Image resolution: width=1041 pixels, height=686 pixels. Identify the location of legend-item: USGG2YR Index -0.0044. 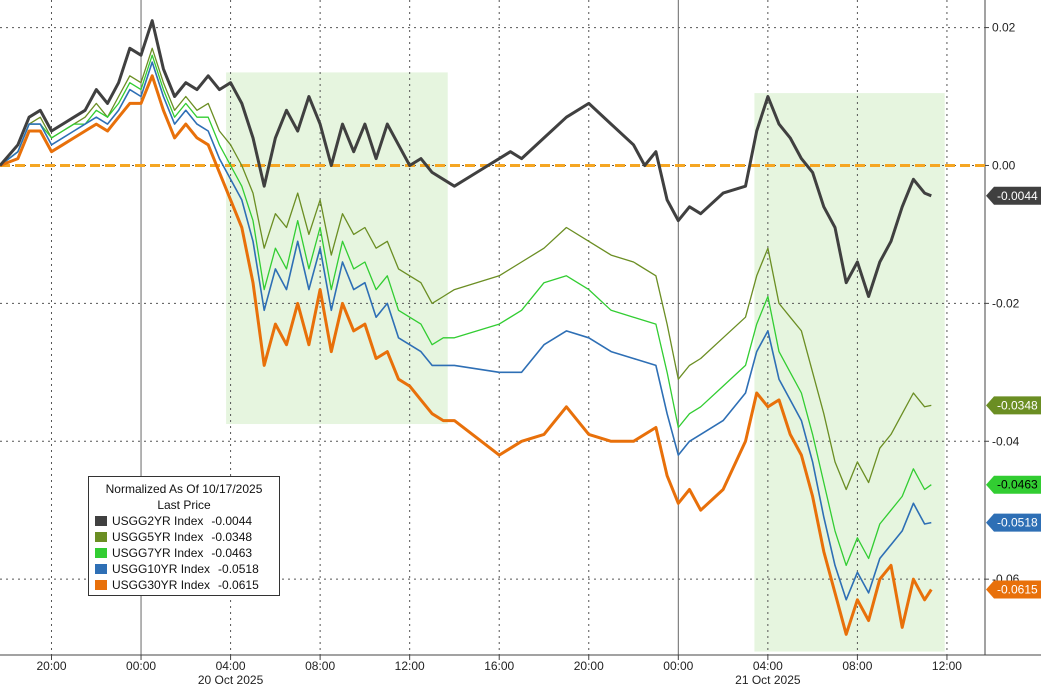
(184, 521).